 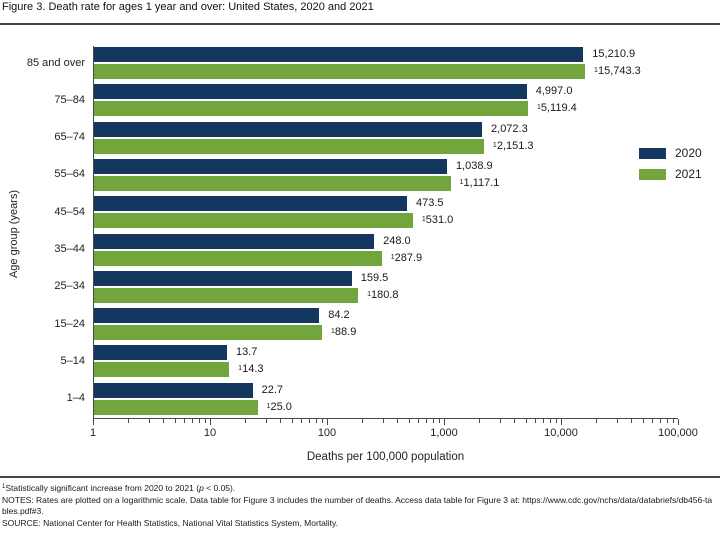 I want to click on bar-2021-5–14, so click(x=162, y=370).